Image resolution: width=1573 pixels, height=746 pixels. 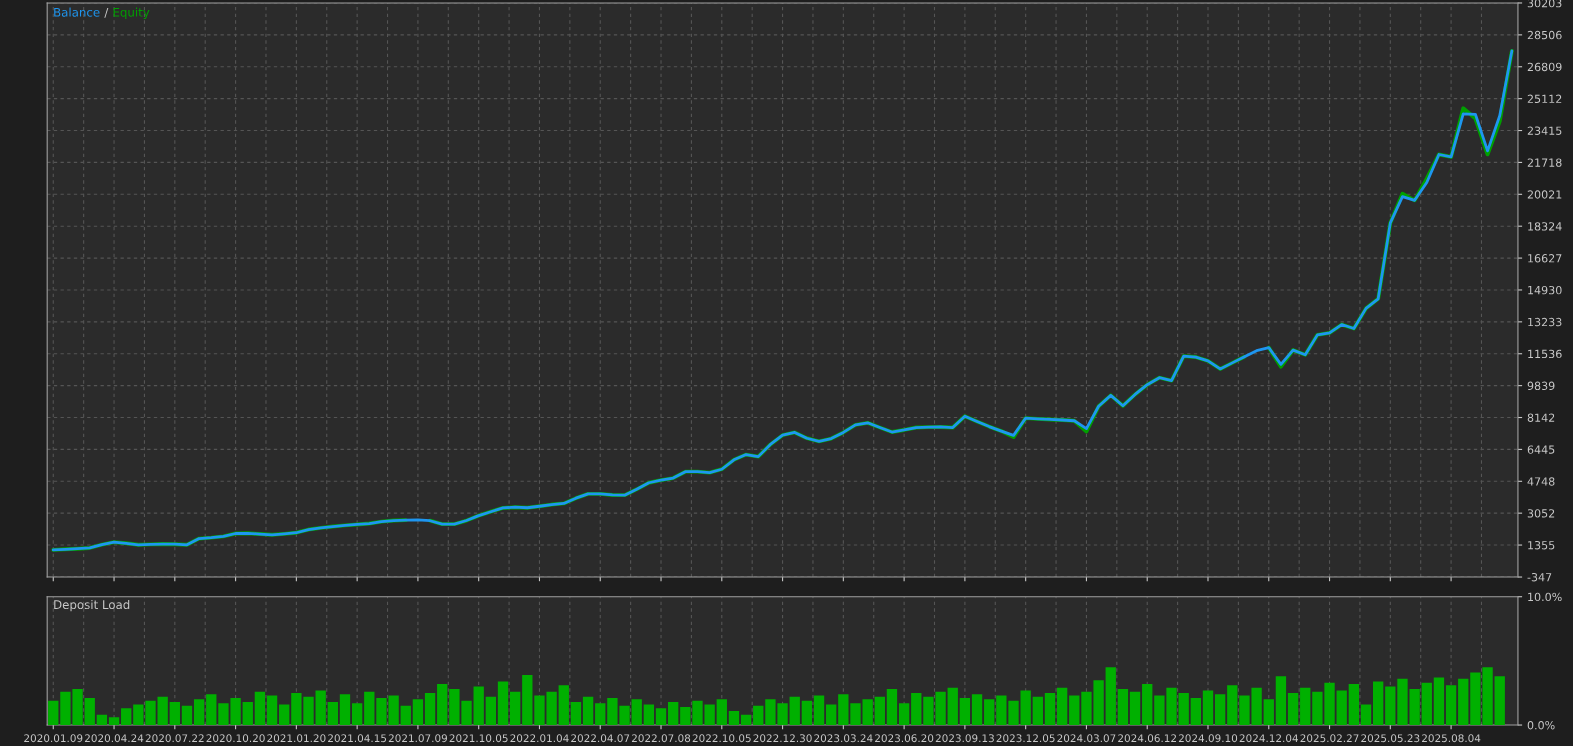 What do you see at coordinates (539, 738) in the screenshot?
I see `x-tick-label: 2022.01.04` at bounding box center [539, 738].